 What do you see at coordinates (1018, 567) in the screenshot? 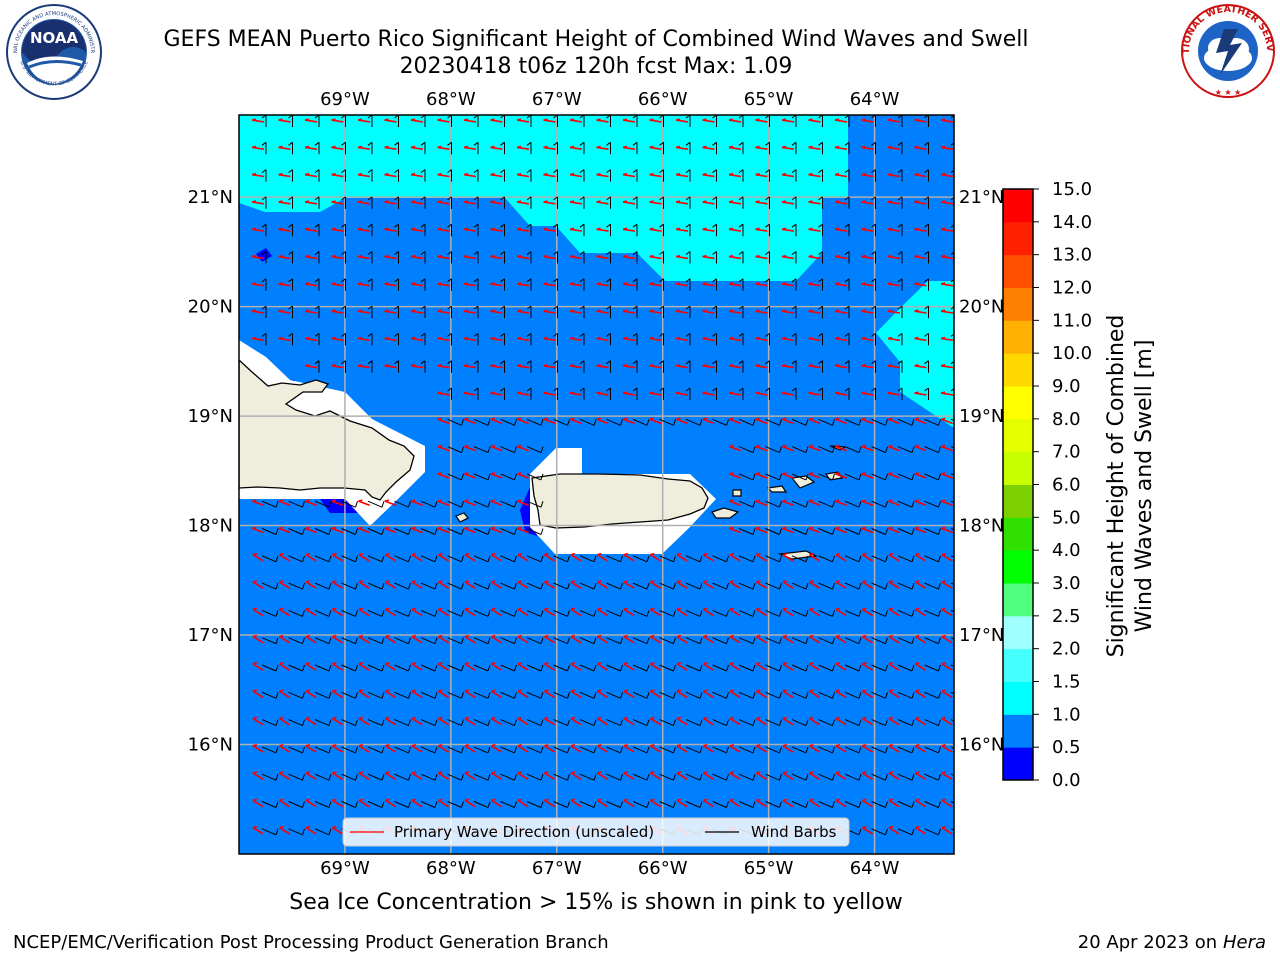
I see `colorbar-segment` at bounding box center [1018, 567].